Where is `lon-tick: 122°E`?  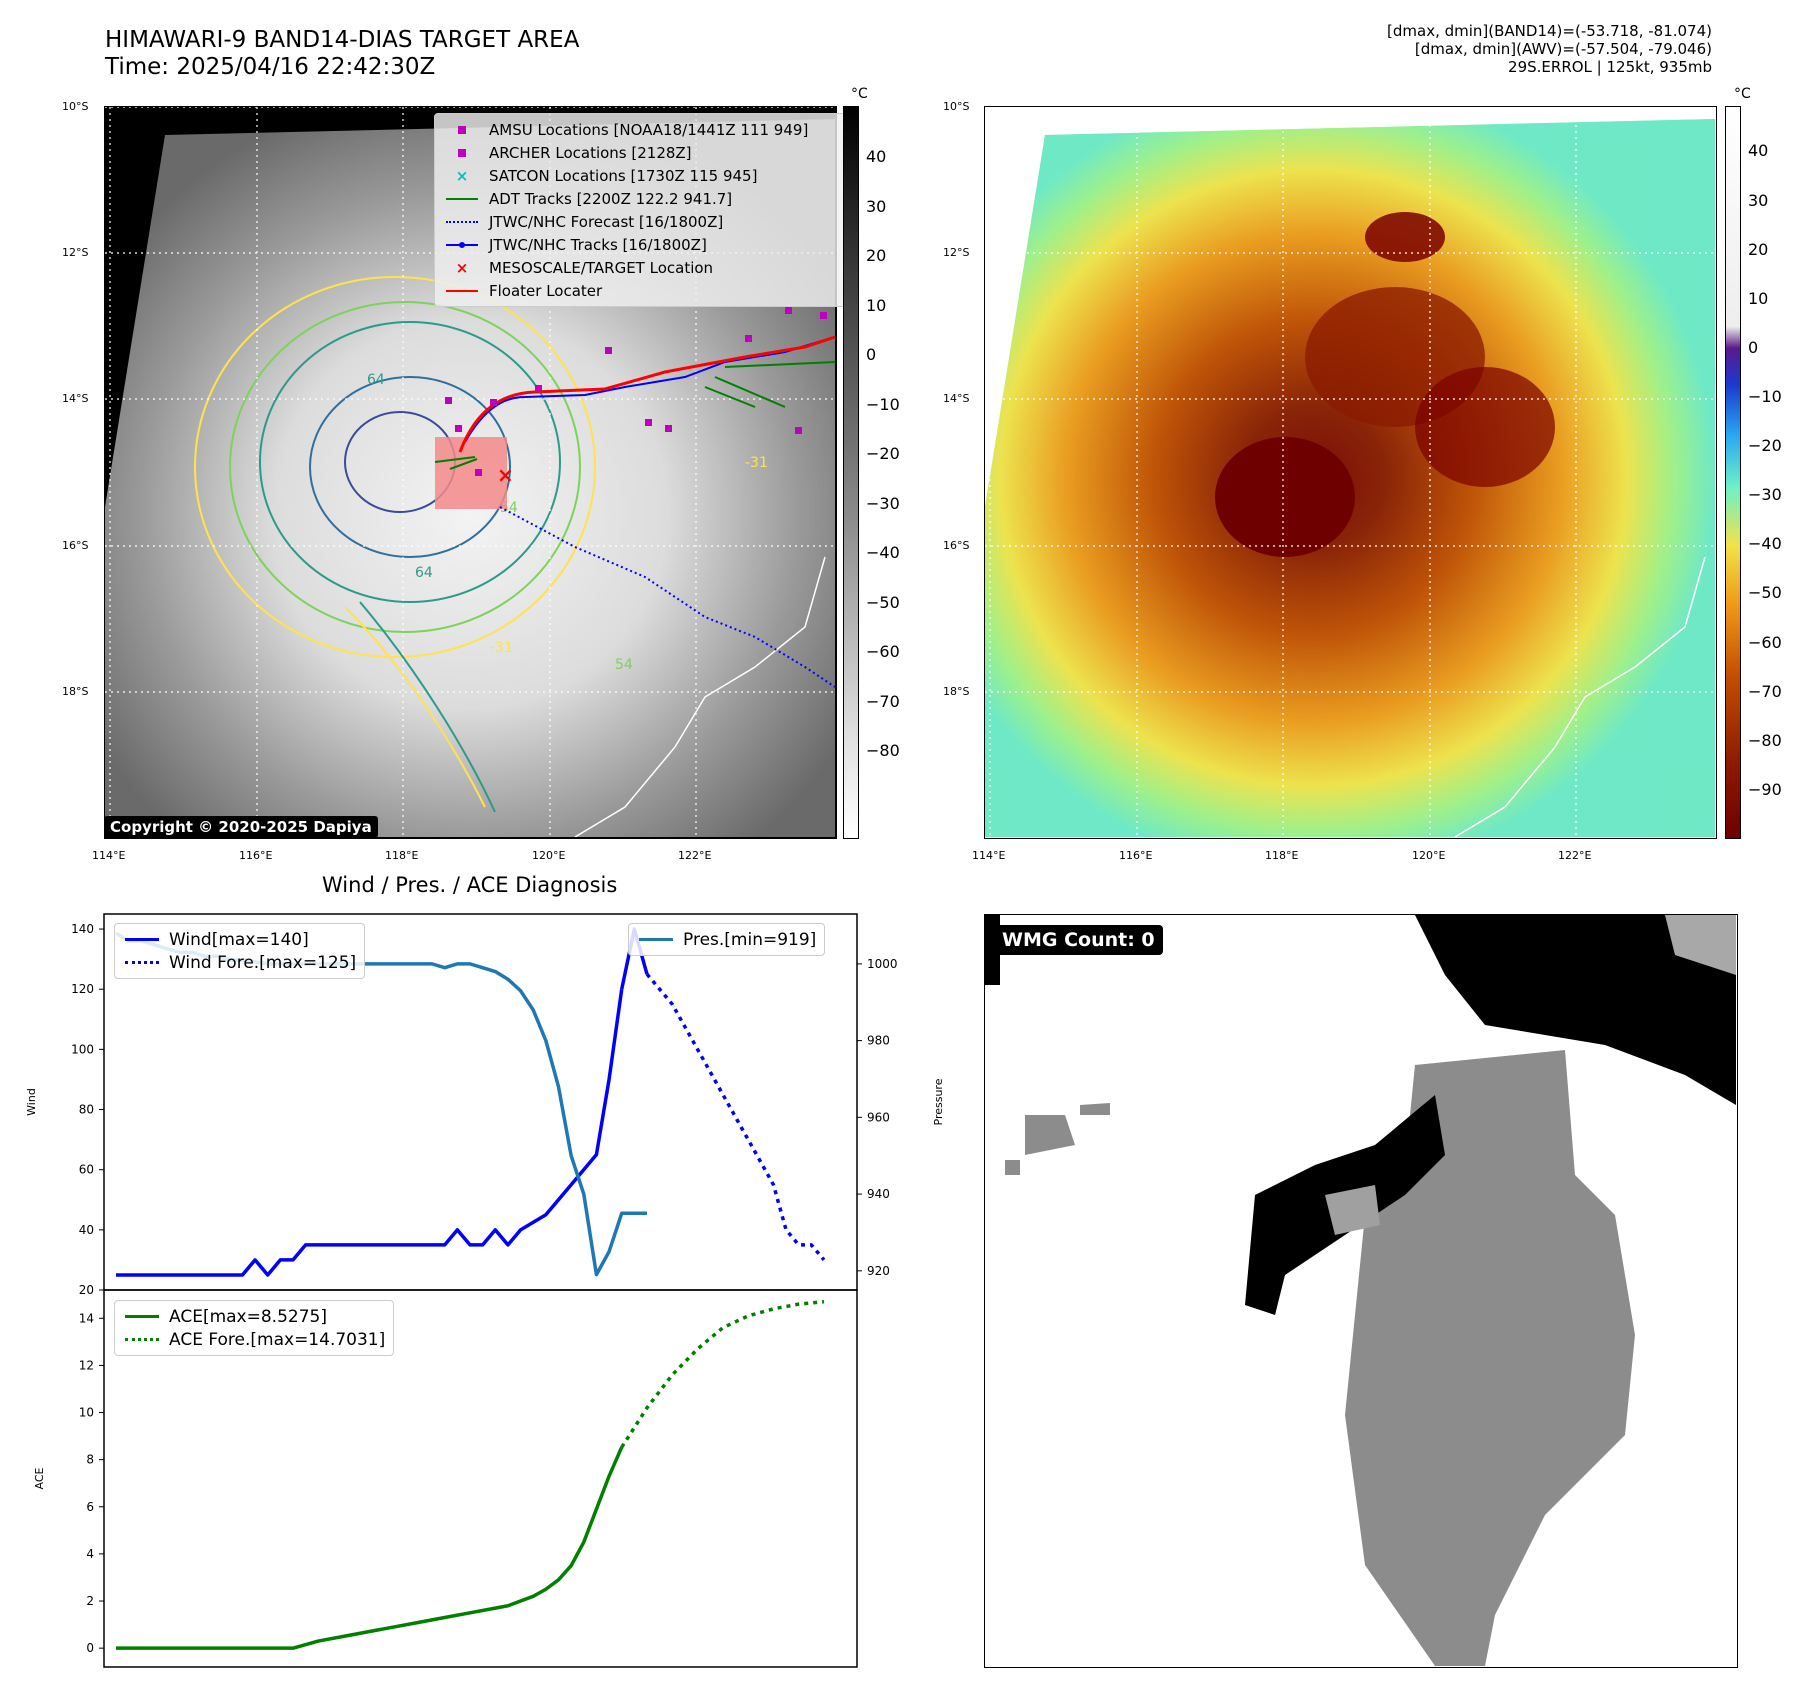
lon-tick: 122°E is located at coordinates (1575, 855).